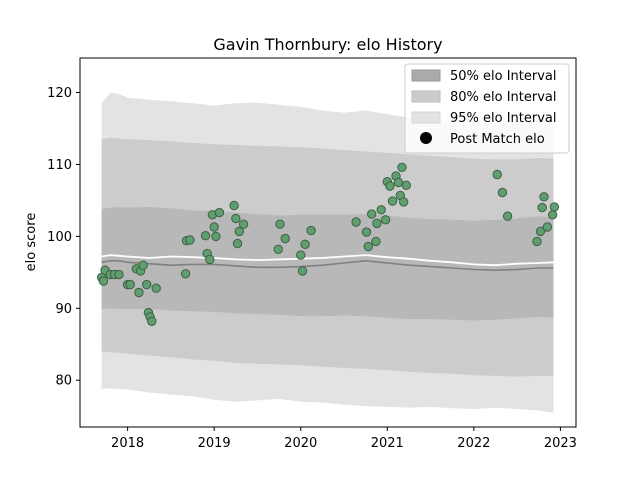 The height and width of the screenshot is (480, 640). What do you see at coordinates (300, 443) in the screenshot?
I see `x-tick-label: 2020` at bounding box center [300, 443].